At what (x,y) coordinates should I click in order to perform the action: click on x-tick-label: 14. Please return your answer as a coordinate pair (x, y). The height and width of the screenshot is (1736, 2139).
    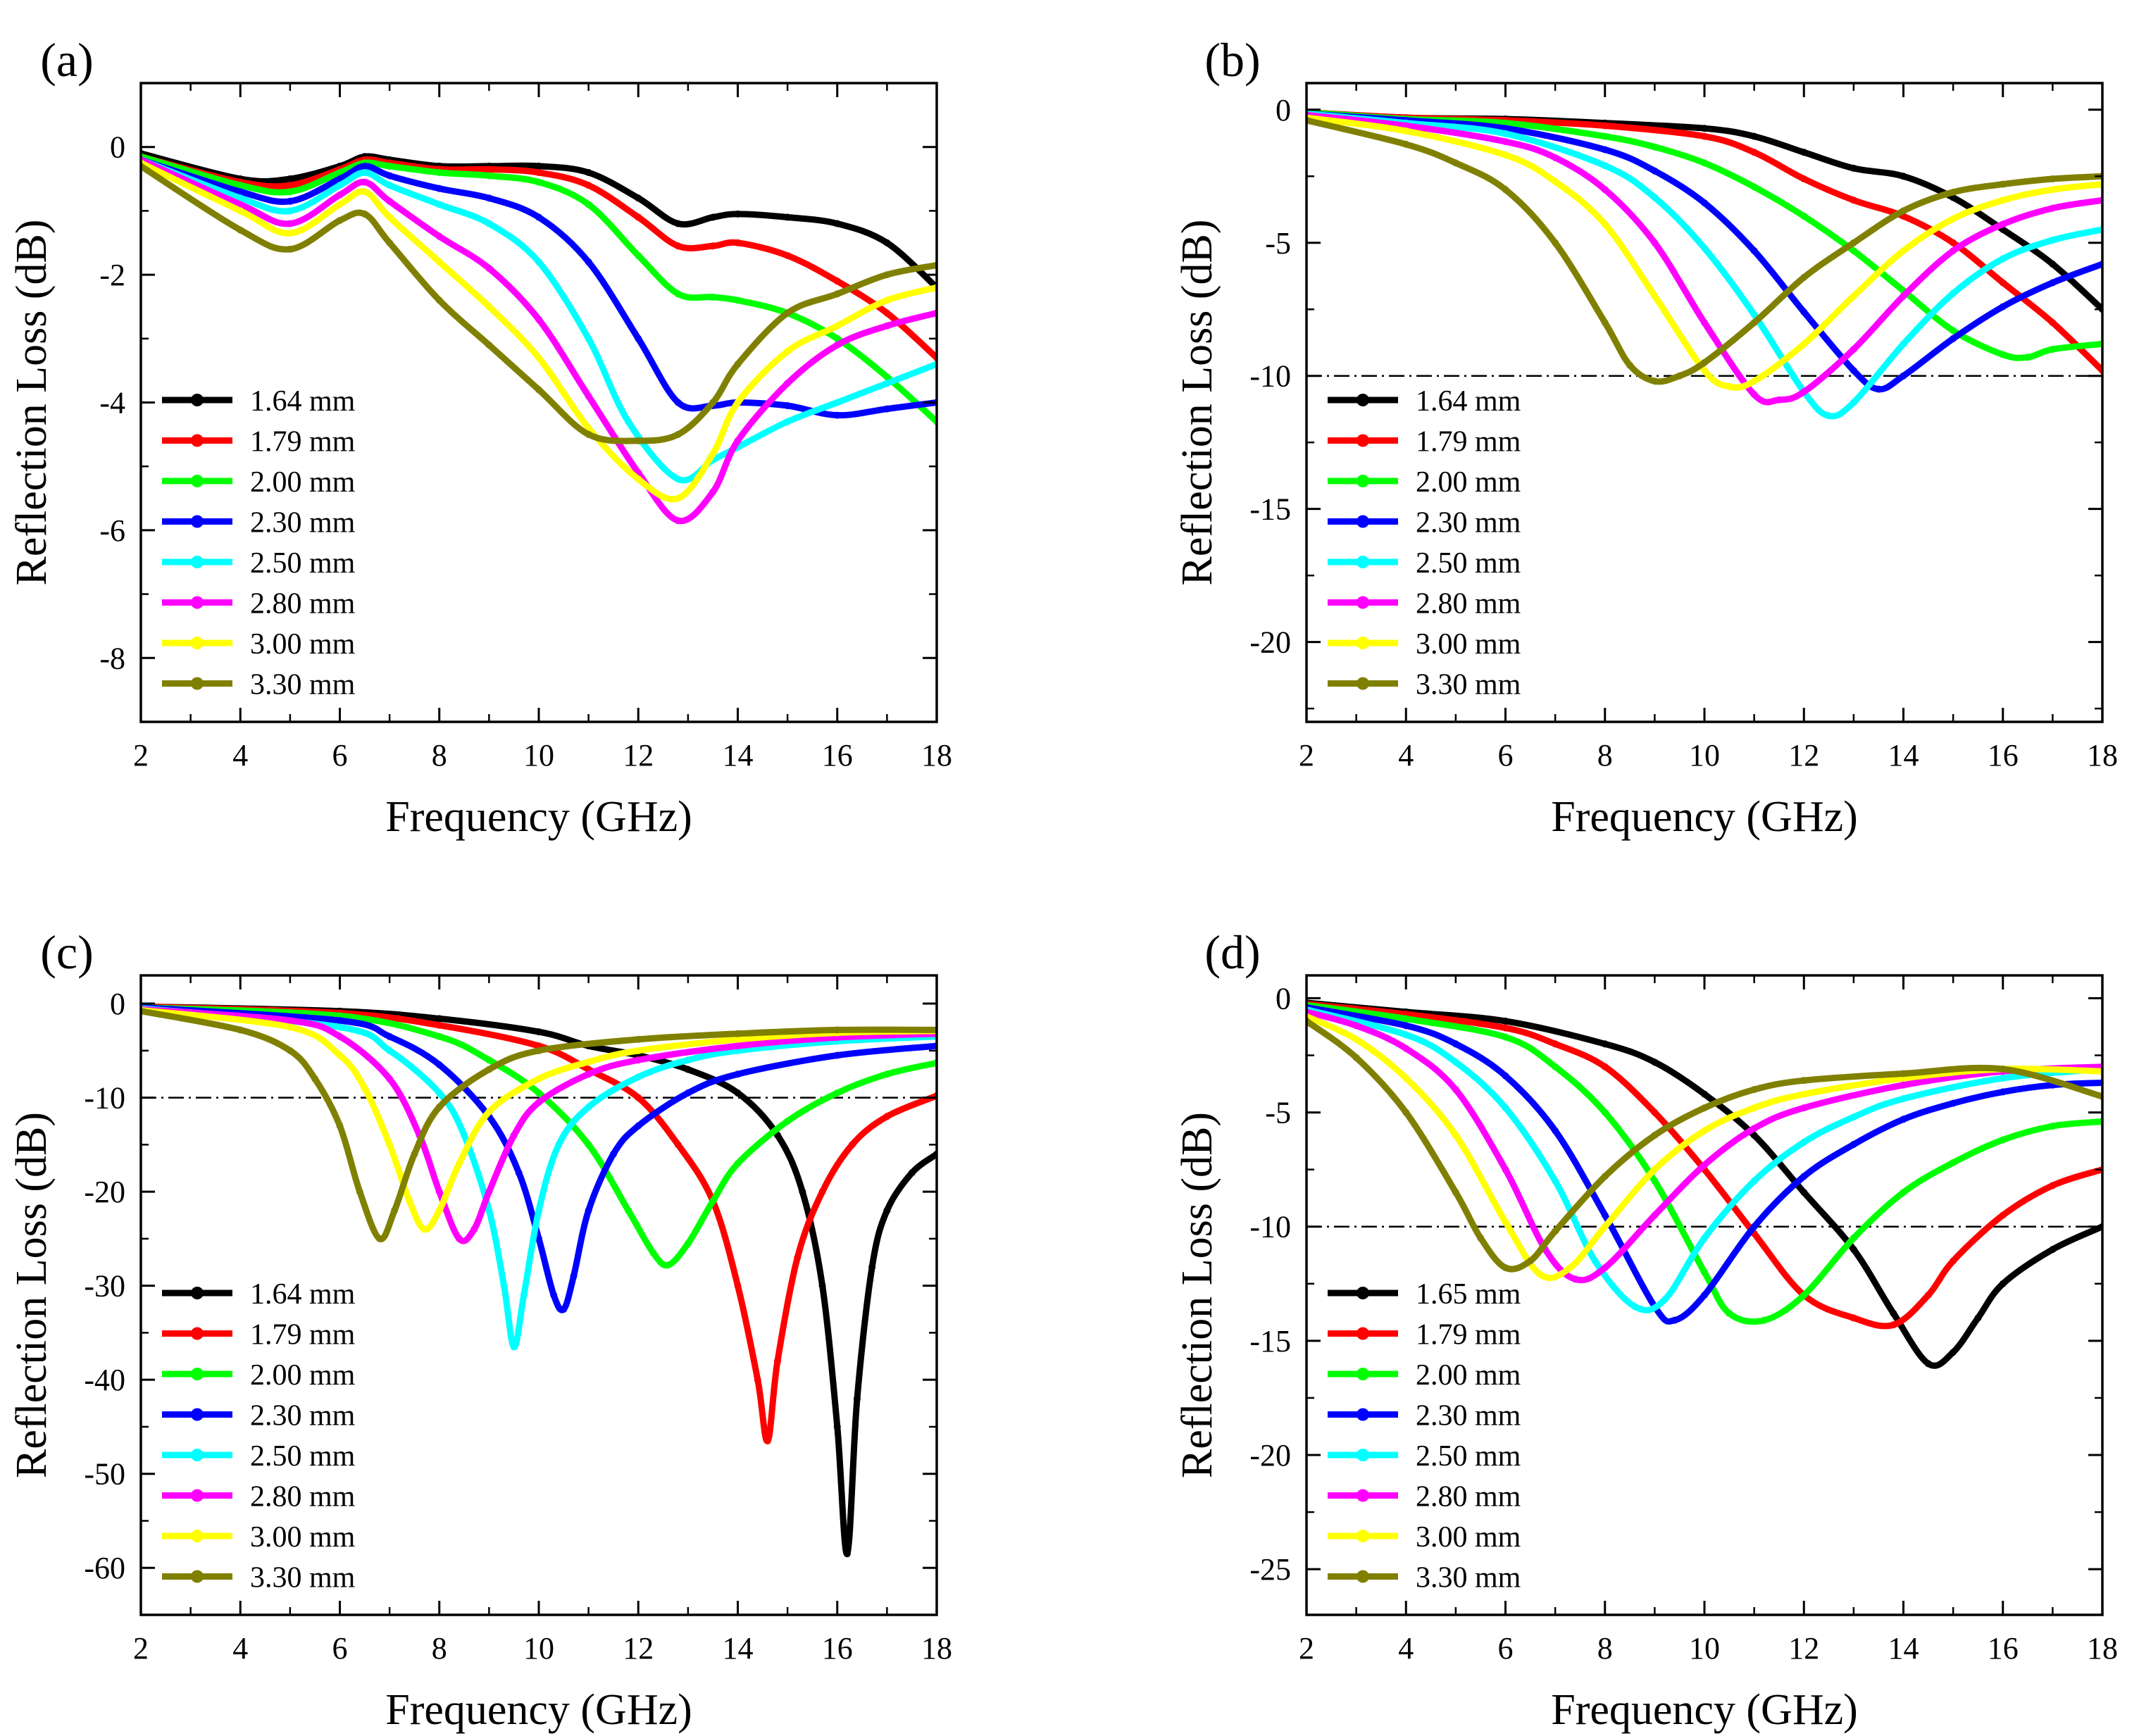
    Looking at the image, I should click on (738, 755).